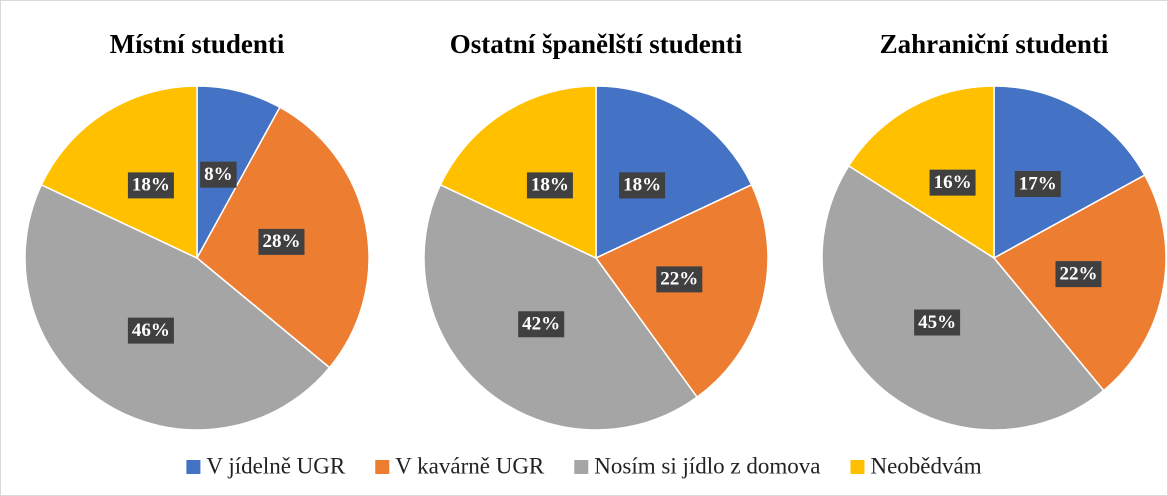  I want to click on data-label: 46%, so click(150, 330).